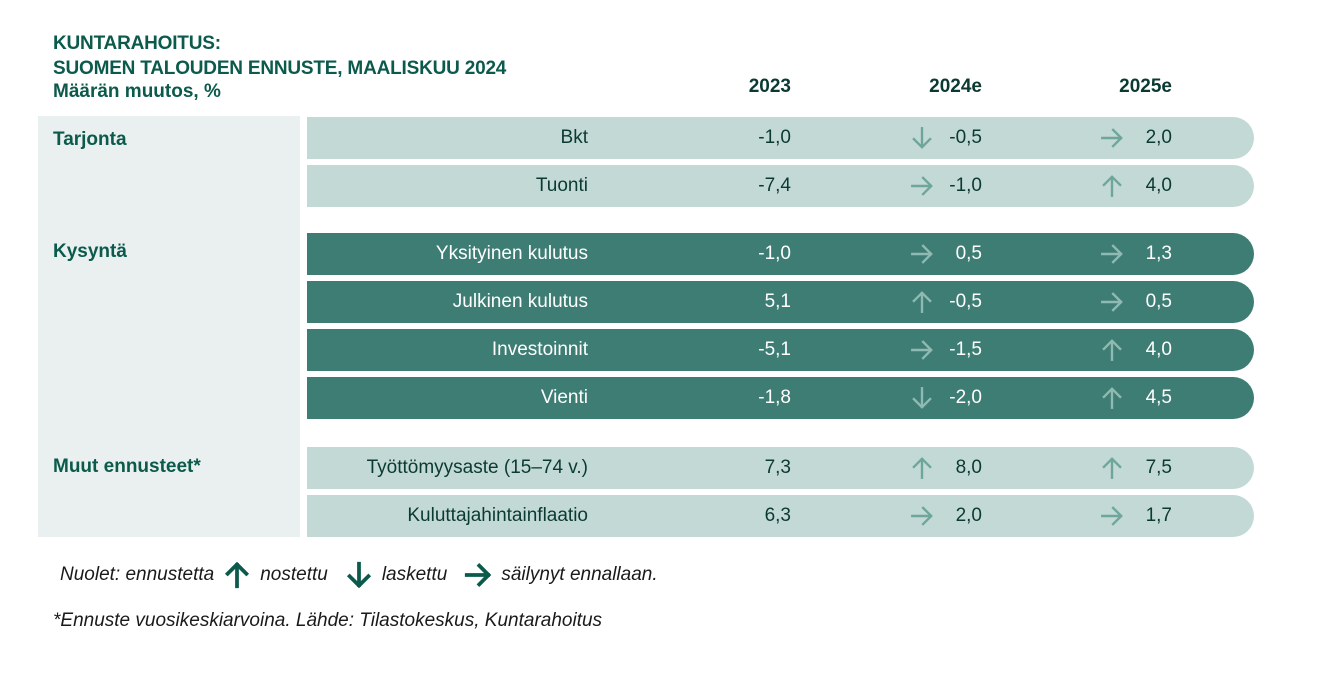  I want to click on table-row: Kuluttajahintainflaatio 6,3 2,0 1,7, so click(780, 516).